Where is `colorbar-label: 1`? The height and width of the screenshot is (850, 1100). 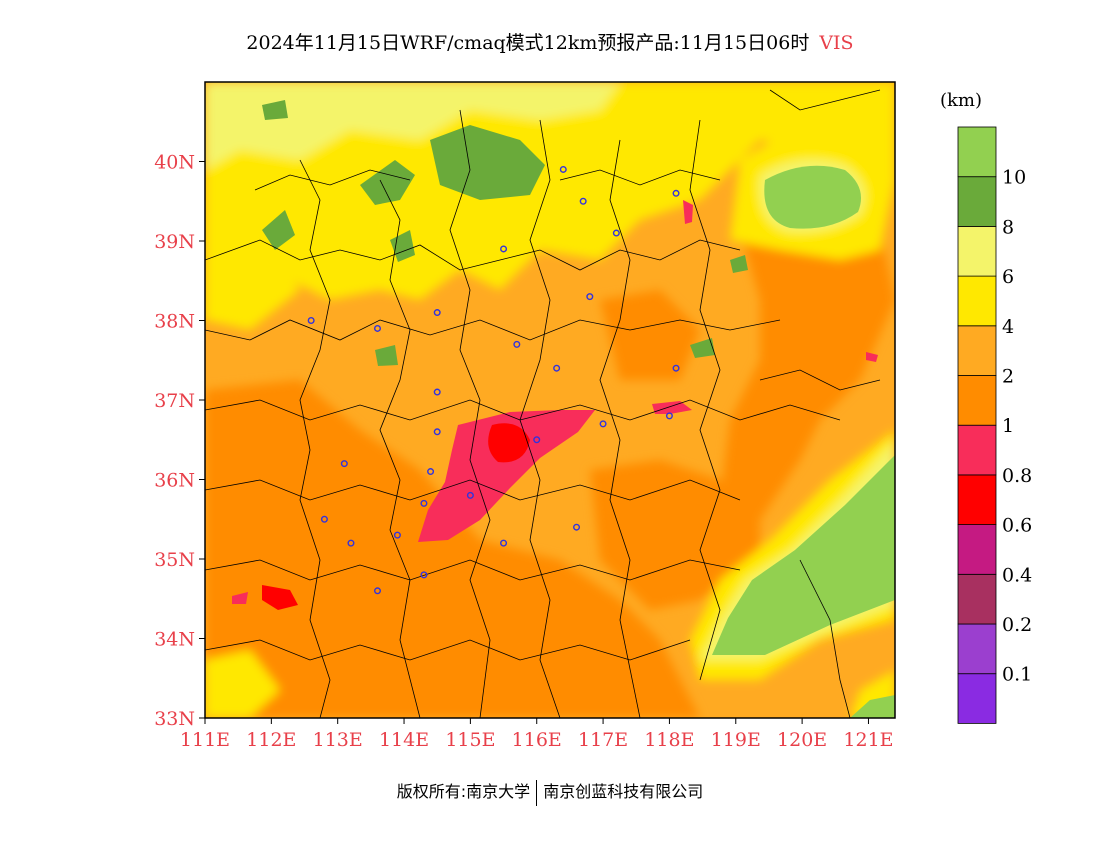
colorbar-label: 1 is located at coordinates (1008, 426).